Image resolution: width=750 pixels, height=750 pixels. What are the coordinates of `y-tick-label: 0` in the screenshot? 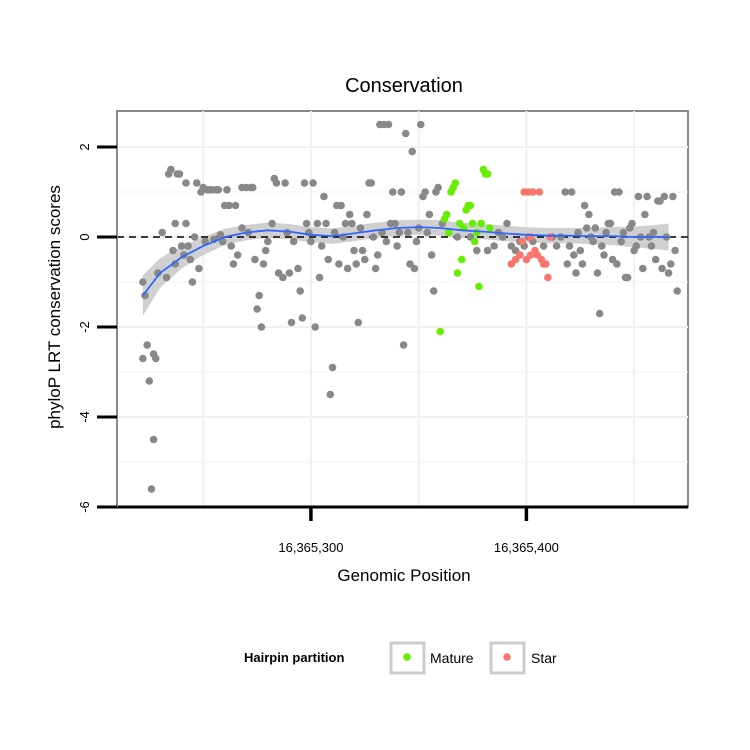 It's located at (84, 236).